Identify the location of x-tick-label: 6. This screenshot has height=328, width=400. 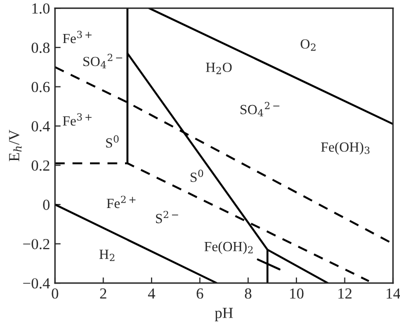
(200, 293).